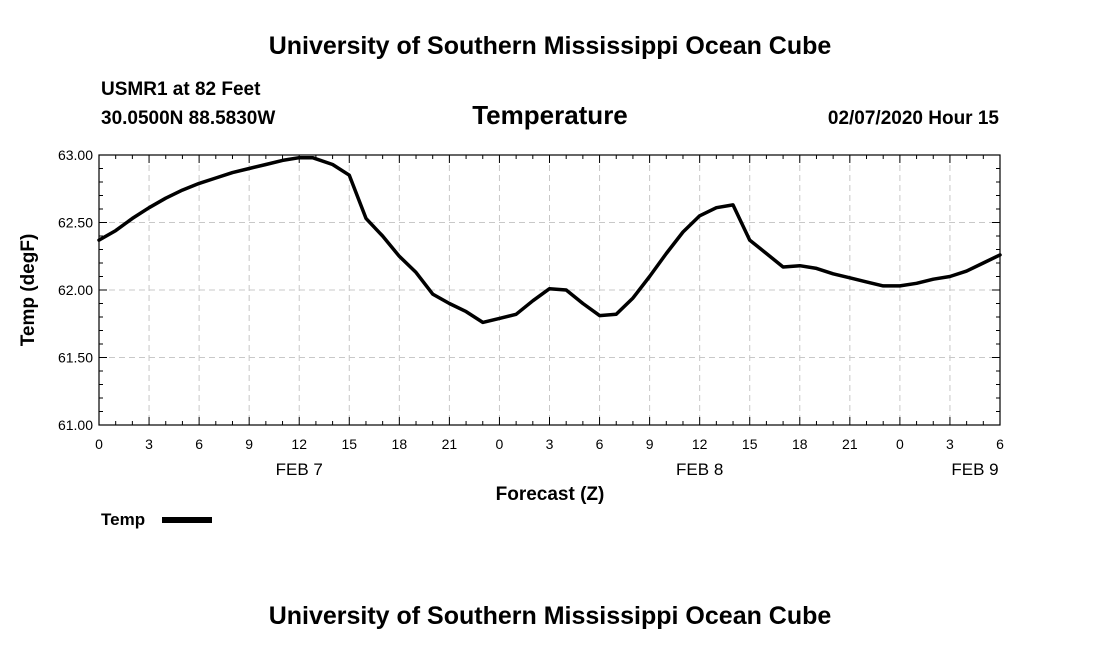 This screenshot has width=1100, height=650. I want to click on variable-title: Temperature, so click(550, 115).